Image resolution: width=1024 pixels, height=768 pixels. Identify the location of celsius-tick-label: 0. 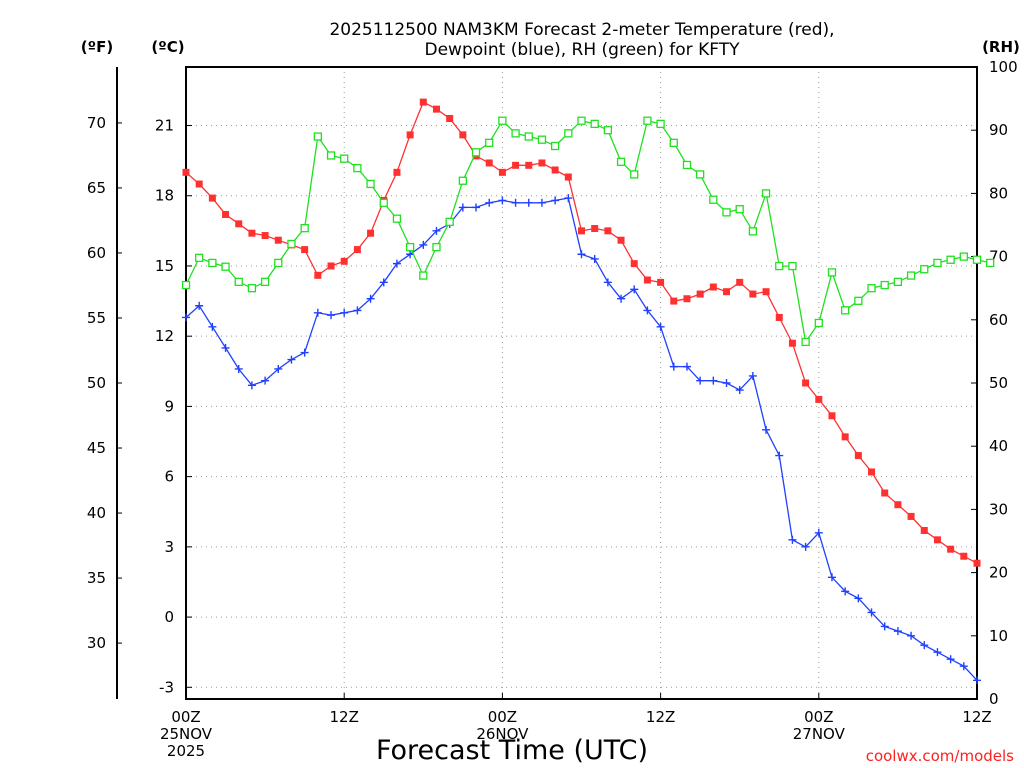
(169, 617).